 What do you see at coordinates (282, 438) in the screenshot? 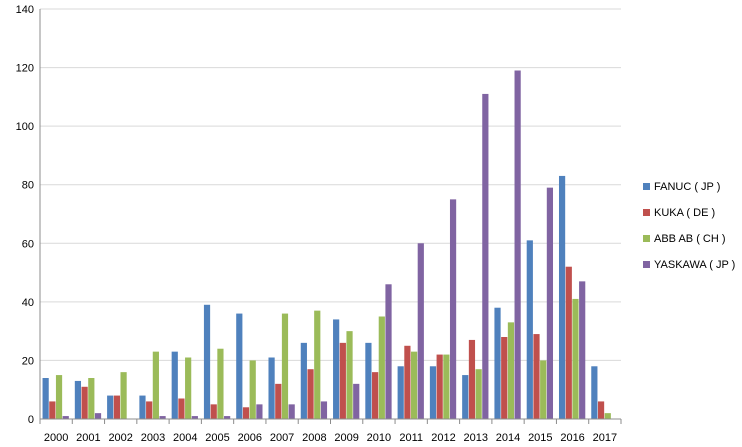
I see `x-tick-label: 2007` at bounding box center [282, 438].